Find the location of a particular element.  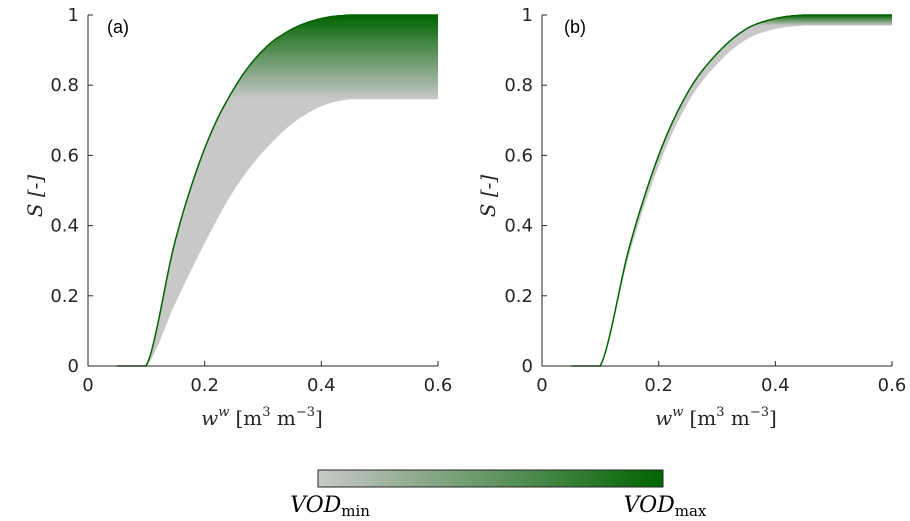

colorbar-min-sub: min is located at coordinates (355, 511).